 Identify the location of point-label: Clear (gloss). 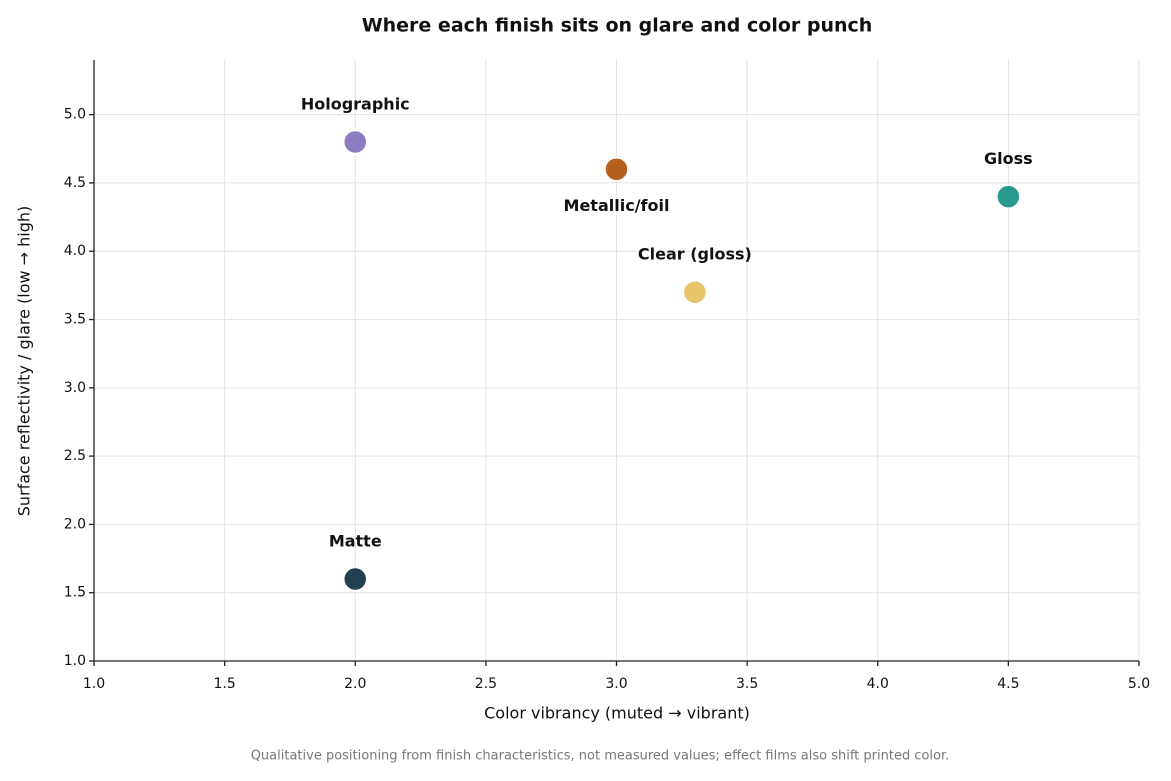
(695, 254).